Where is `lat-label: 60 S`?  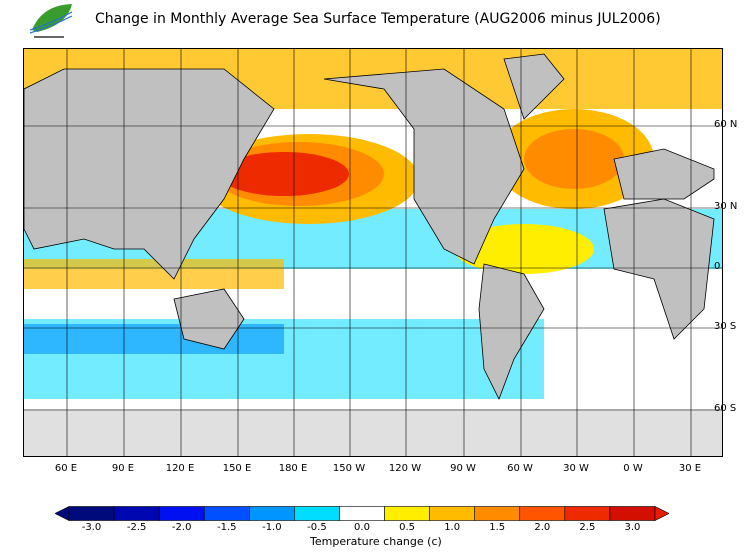
lat-label: 60 S is located at coordinates (725, 408).